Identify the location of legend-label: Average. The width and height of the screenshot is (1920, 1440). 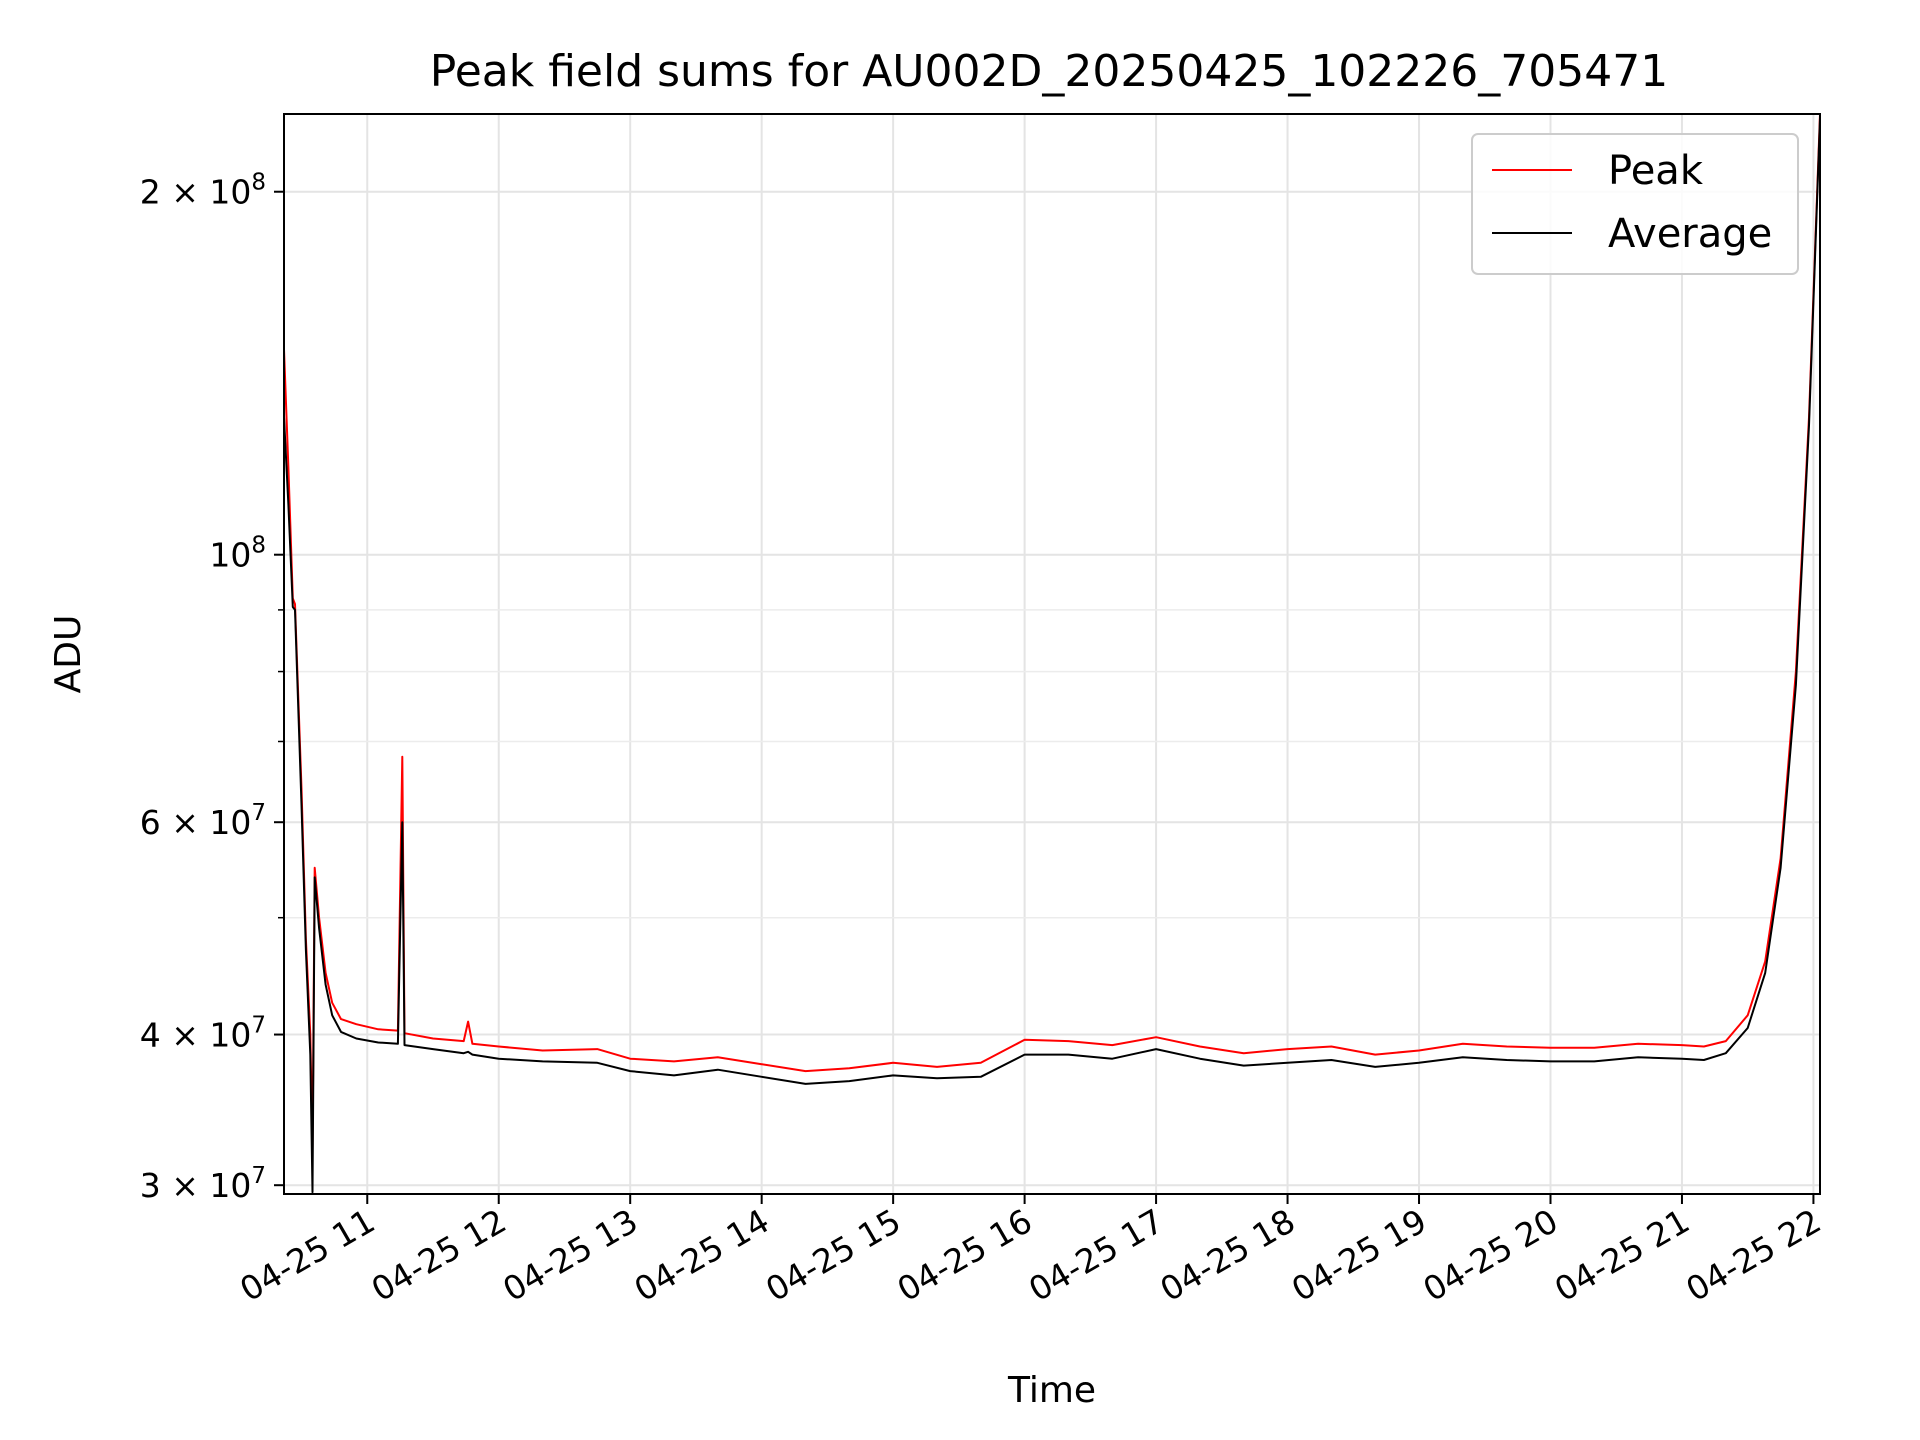
(1690, 234).